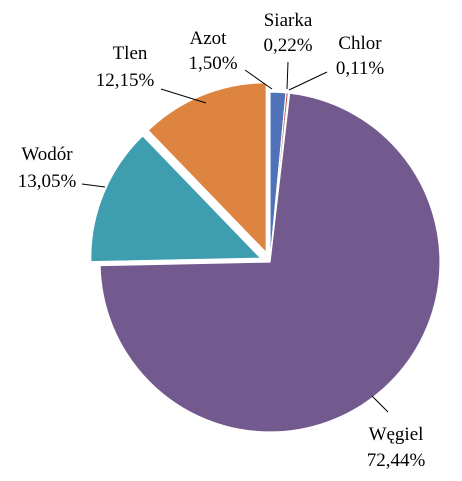  I want to click on slice-value-wodor: 13,05%, so click(47, 181).